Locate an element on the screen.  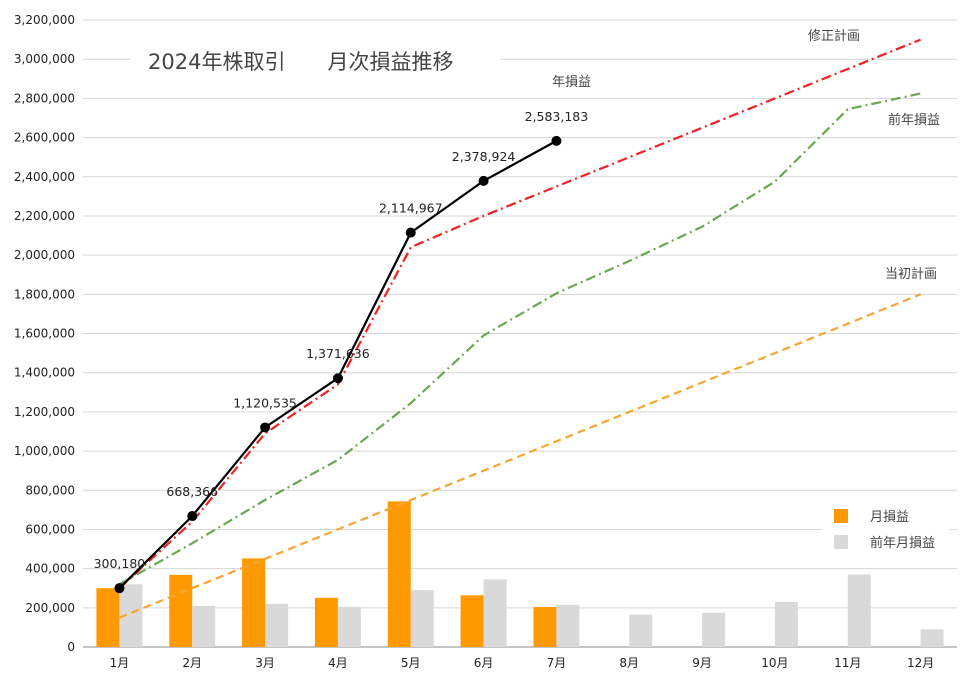
y-tick-label: 1,800,000 is located at coordinates (44, 294).